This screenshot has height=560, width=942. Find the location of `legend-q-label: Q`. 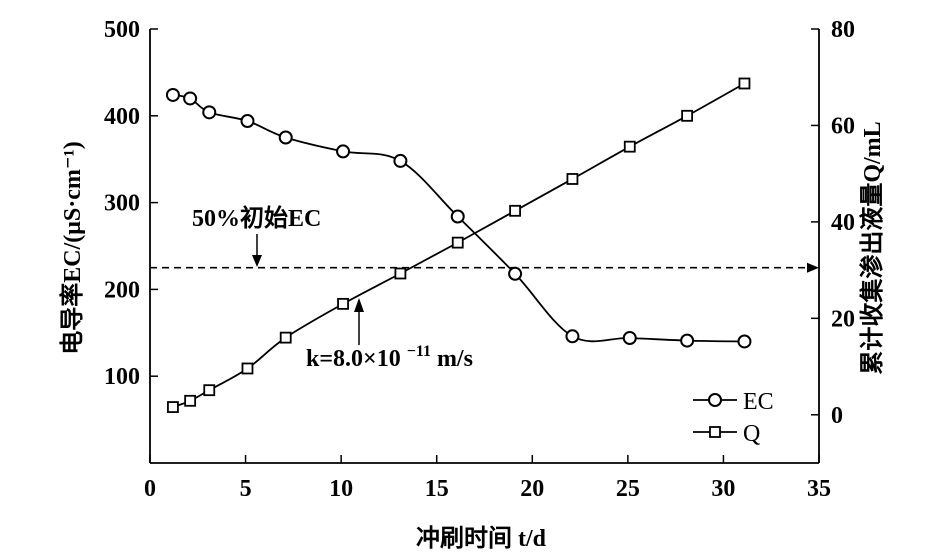

legend-q-label: Q is located at coordinates (751, 434).